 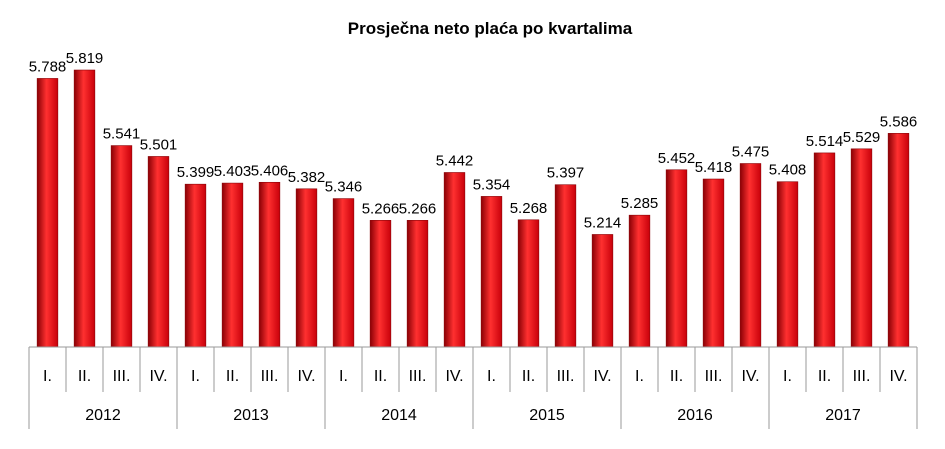 What do you see at coordinates (862, 137) in the screenshot?
I see `value-label-22: 5.529` at bounding box center [862, 137].